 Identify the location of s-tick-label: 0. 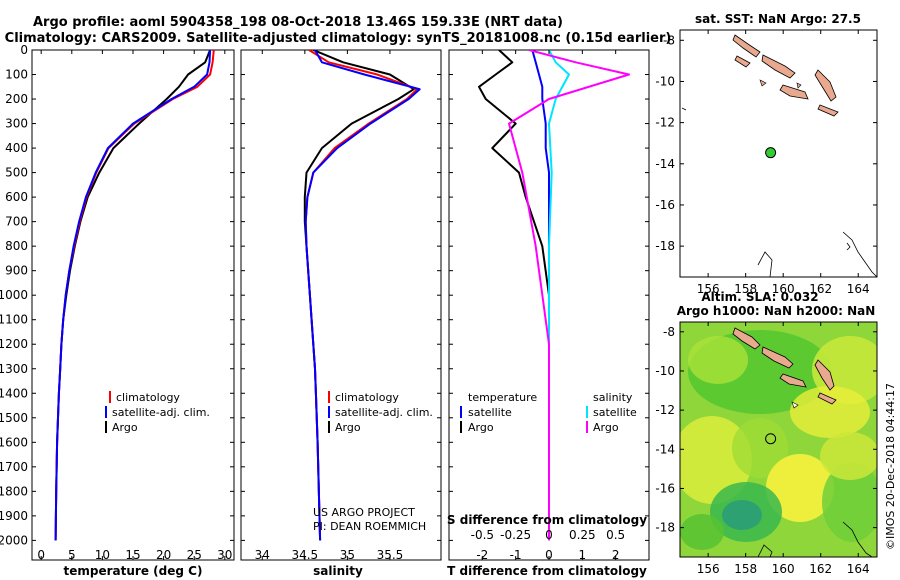
(549, 535).